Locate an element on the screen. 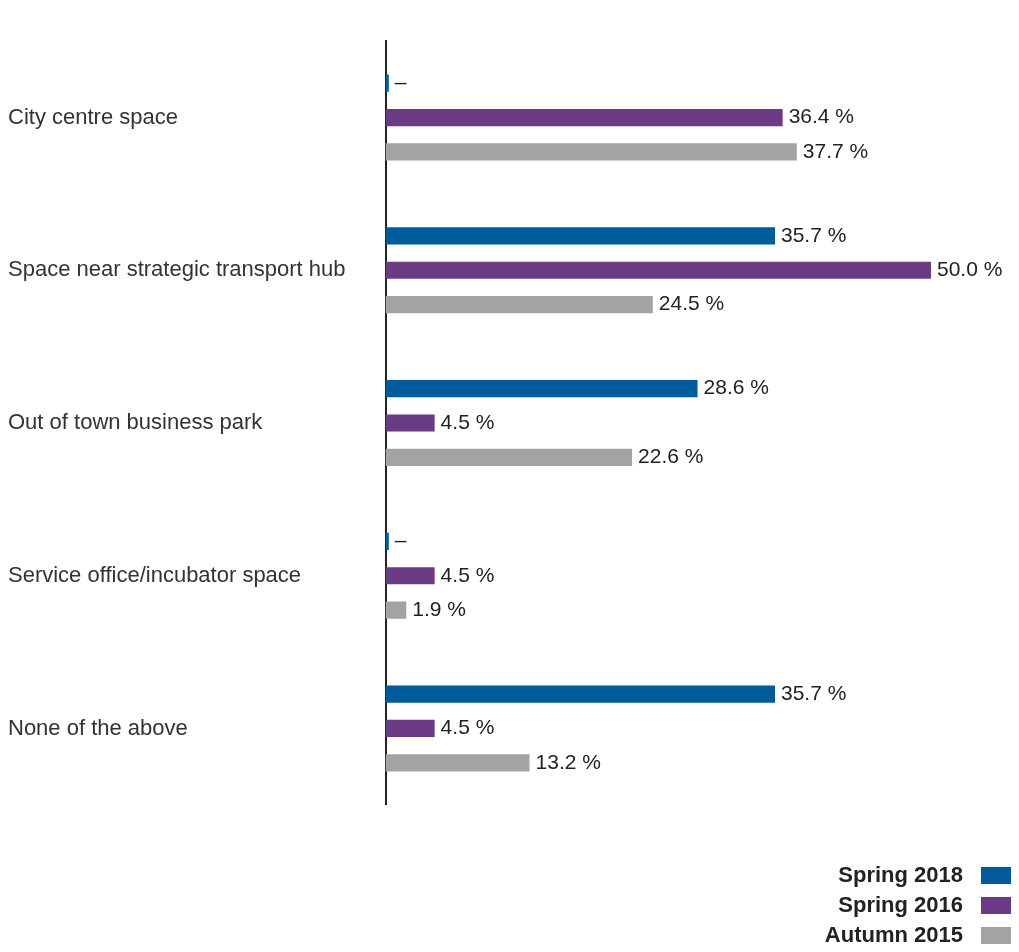  y-tick-label: Space near strategic transport hub is located at coordinates (177, 269).